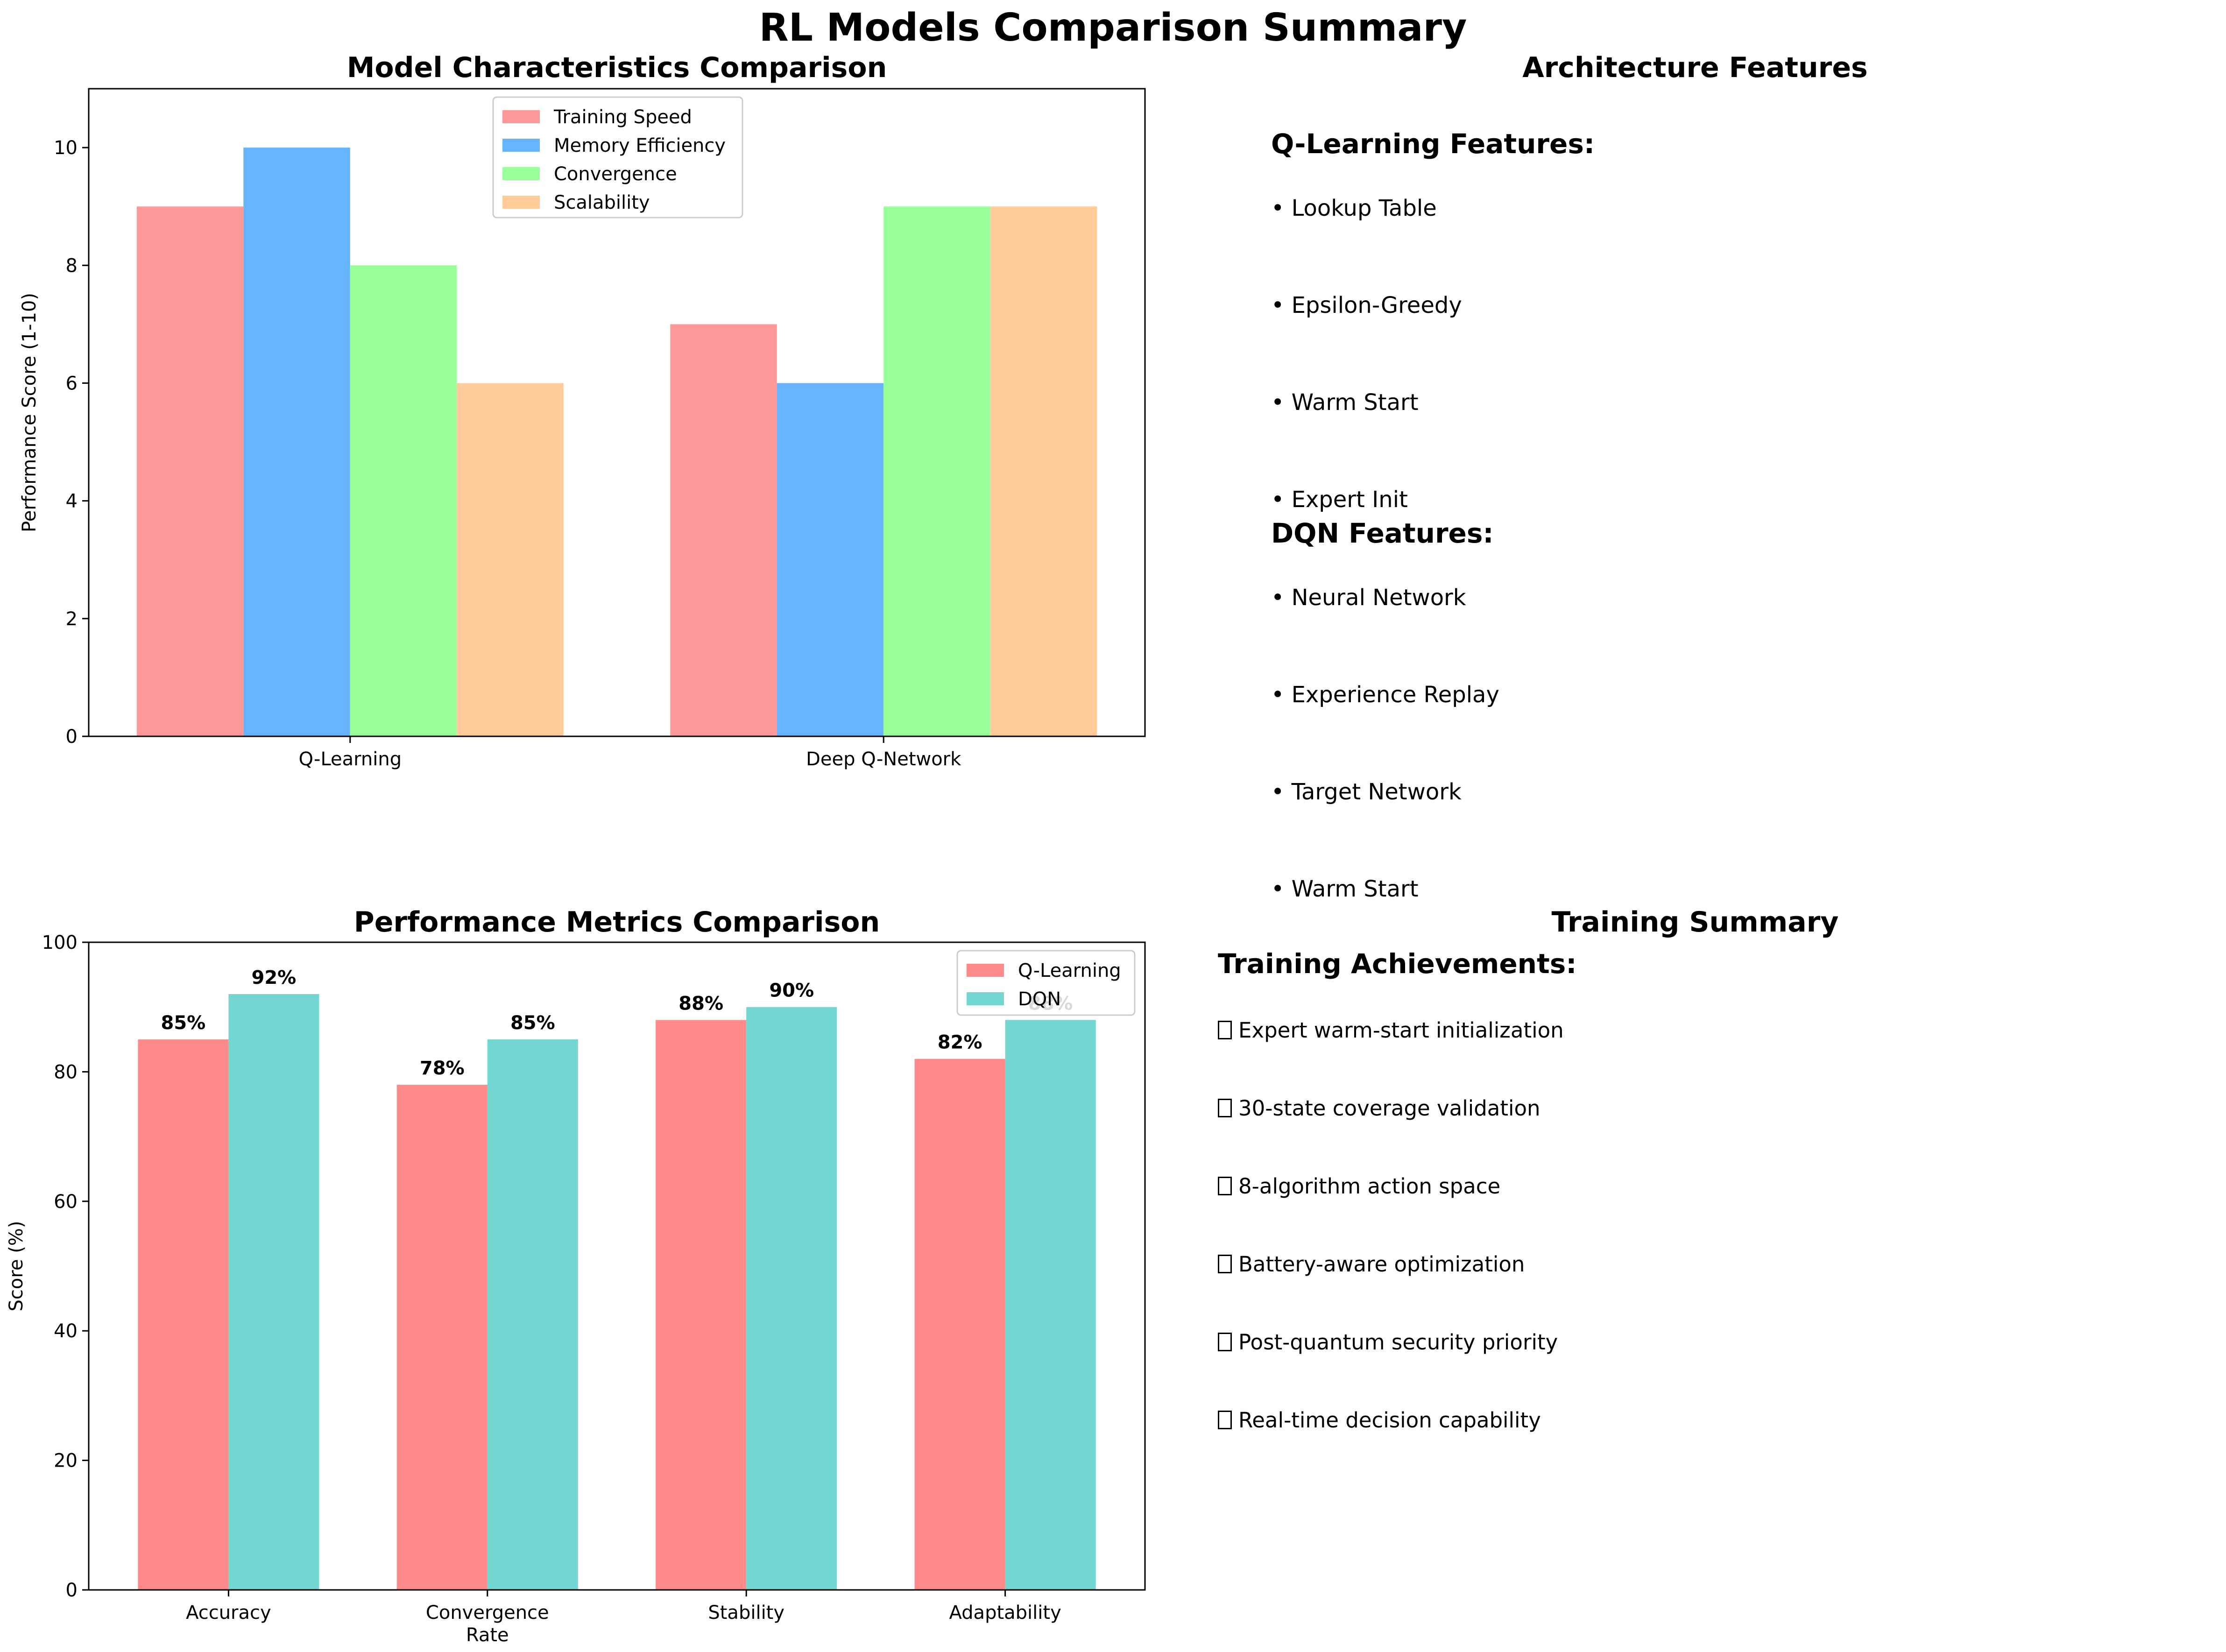 This screenshot has width=2226, height=1652. Describe the element at coordinates (66, 1072) in the screenshot. I see `y-tick-label: 80` at that location.